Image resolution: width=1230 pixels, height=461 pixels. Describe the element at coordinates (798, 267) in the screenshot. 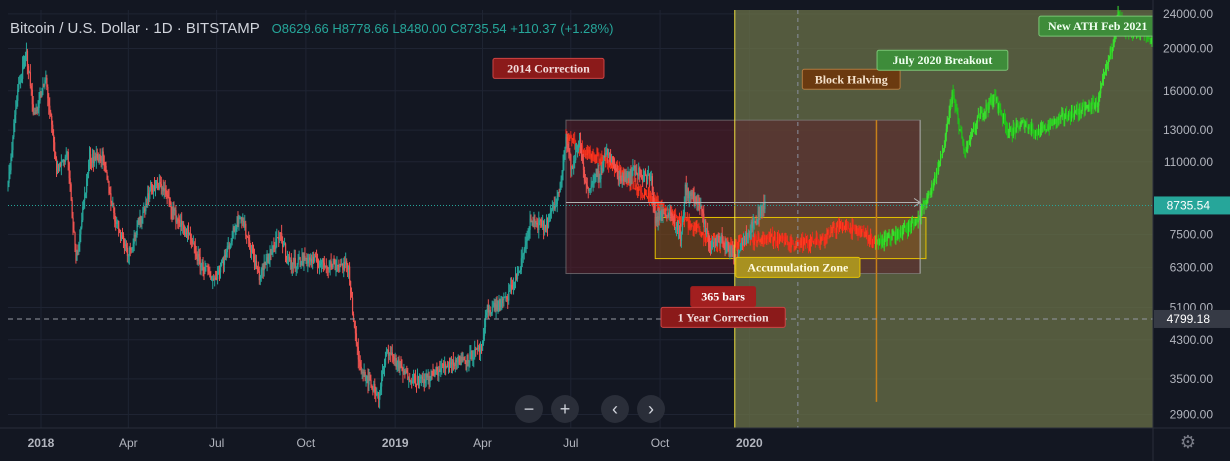

I see `annotation-box` at that location.